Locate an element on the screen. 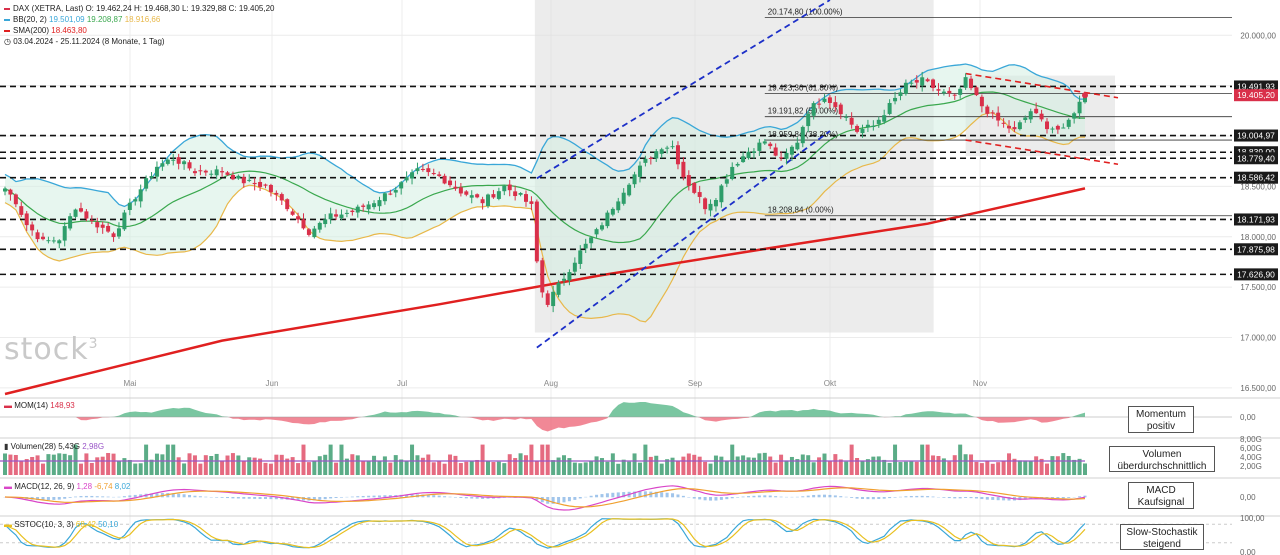  last-price-dot is located at coordinates (1085, 95).